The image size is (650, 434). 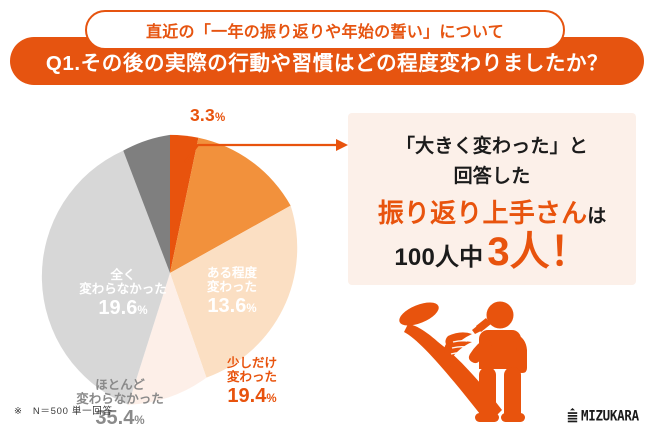 I want to click on pie-label-ookiku-value: 3.3, so click(x=202, y=115).